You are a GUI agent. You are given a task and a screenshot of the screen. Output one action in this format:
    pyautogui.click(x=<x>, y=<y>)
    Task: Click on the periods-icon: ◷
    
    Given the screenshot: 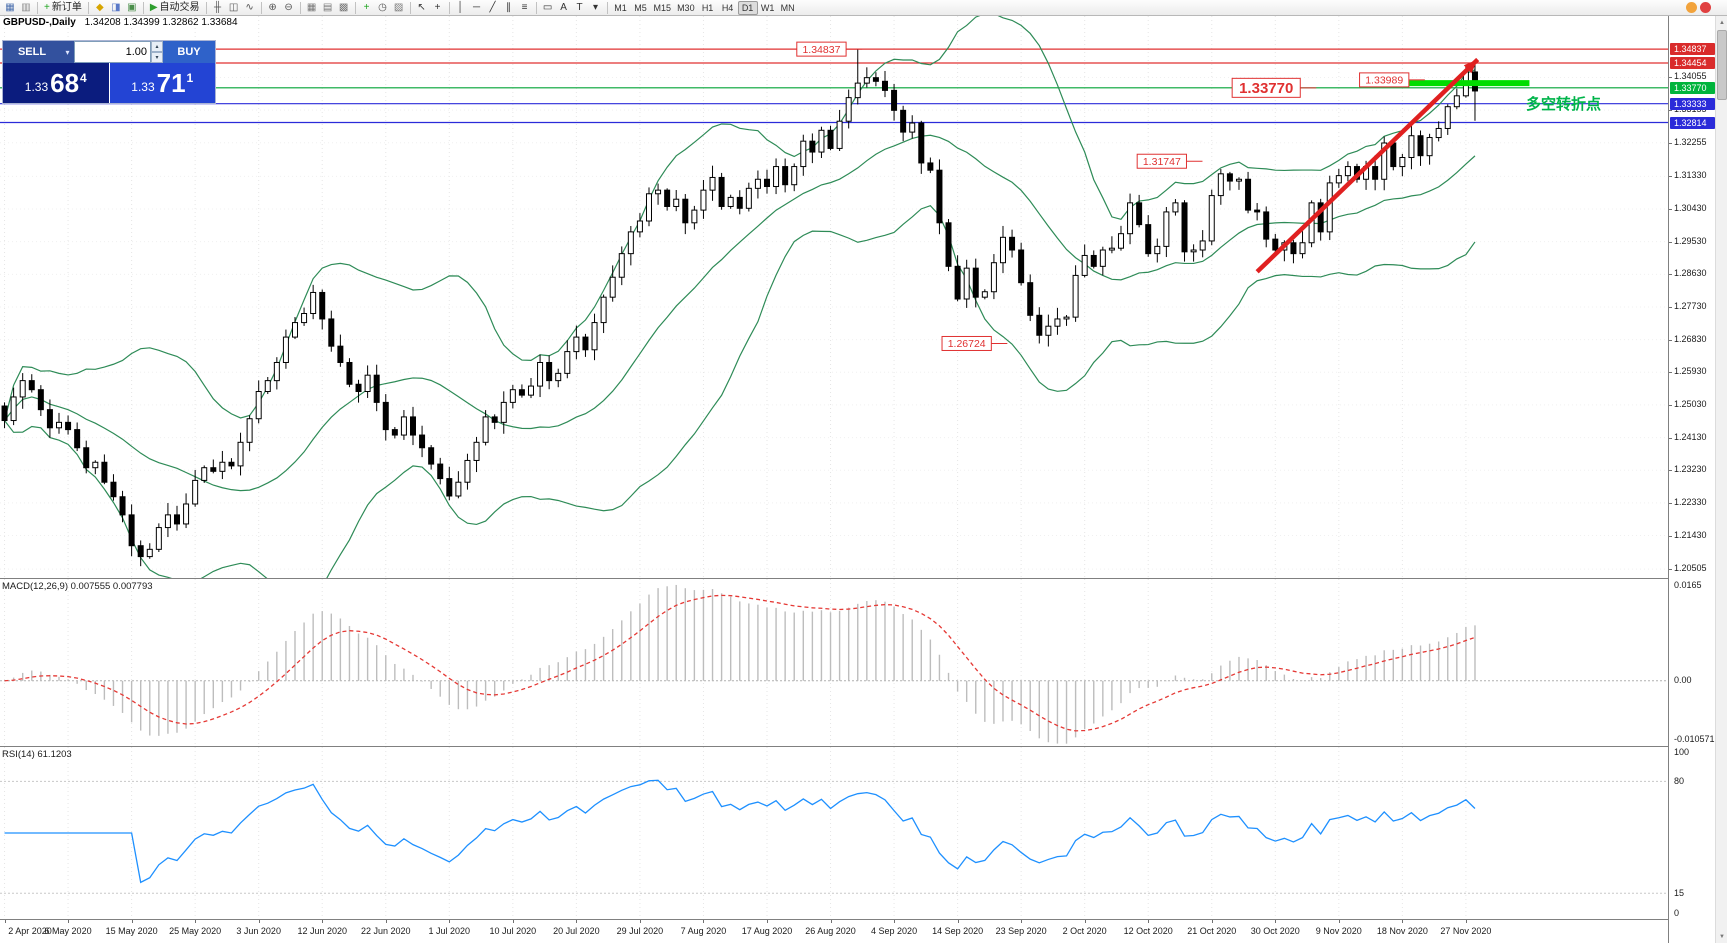 What is the action you would take?
    pyautogui.click(x=383, y=8)
    